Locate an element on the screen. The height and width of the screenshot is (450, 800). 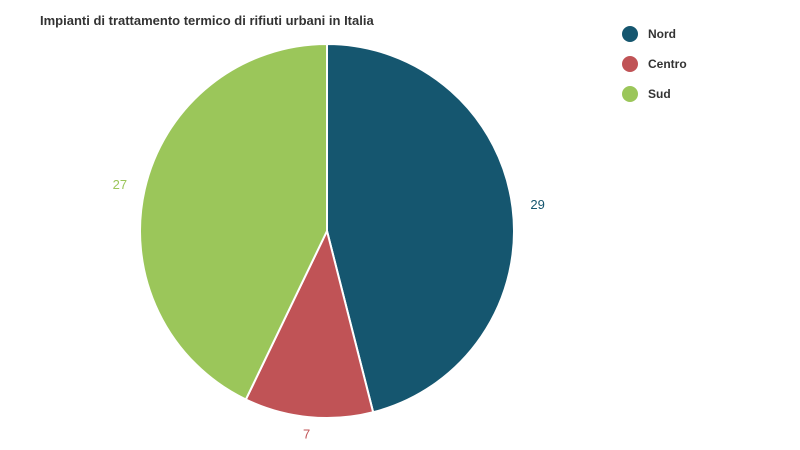
legend-label-sud: Sud is located at coordinates (659, 94).